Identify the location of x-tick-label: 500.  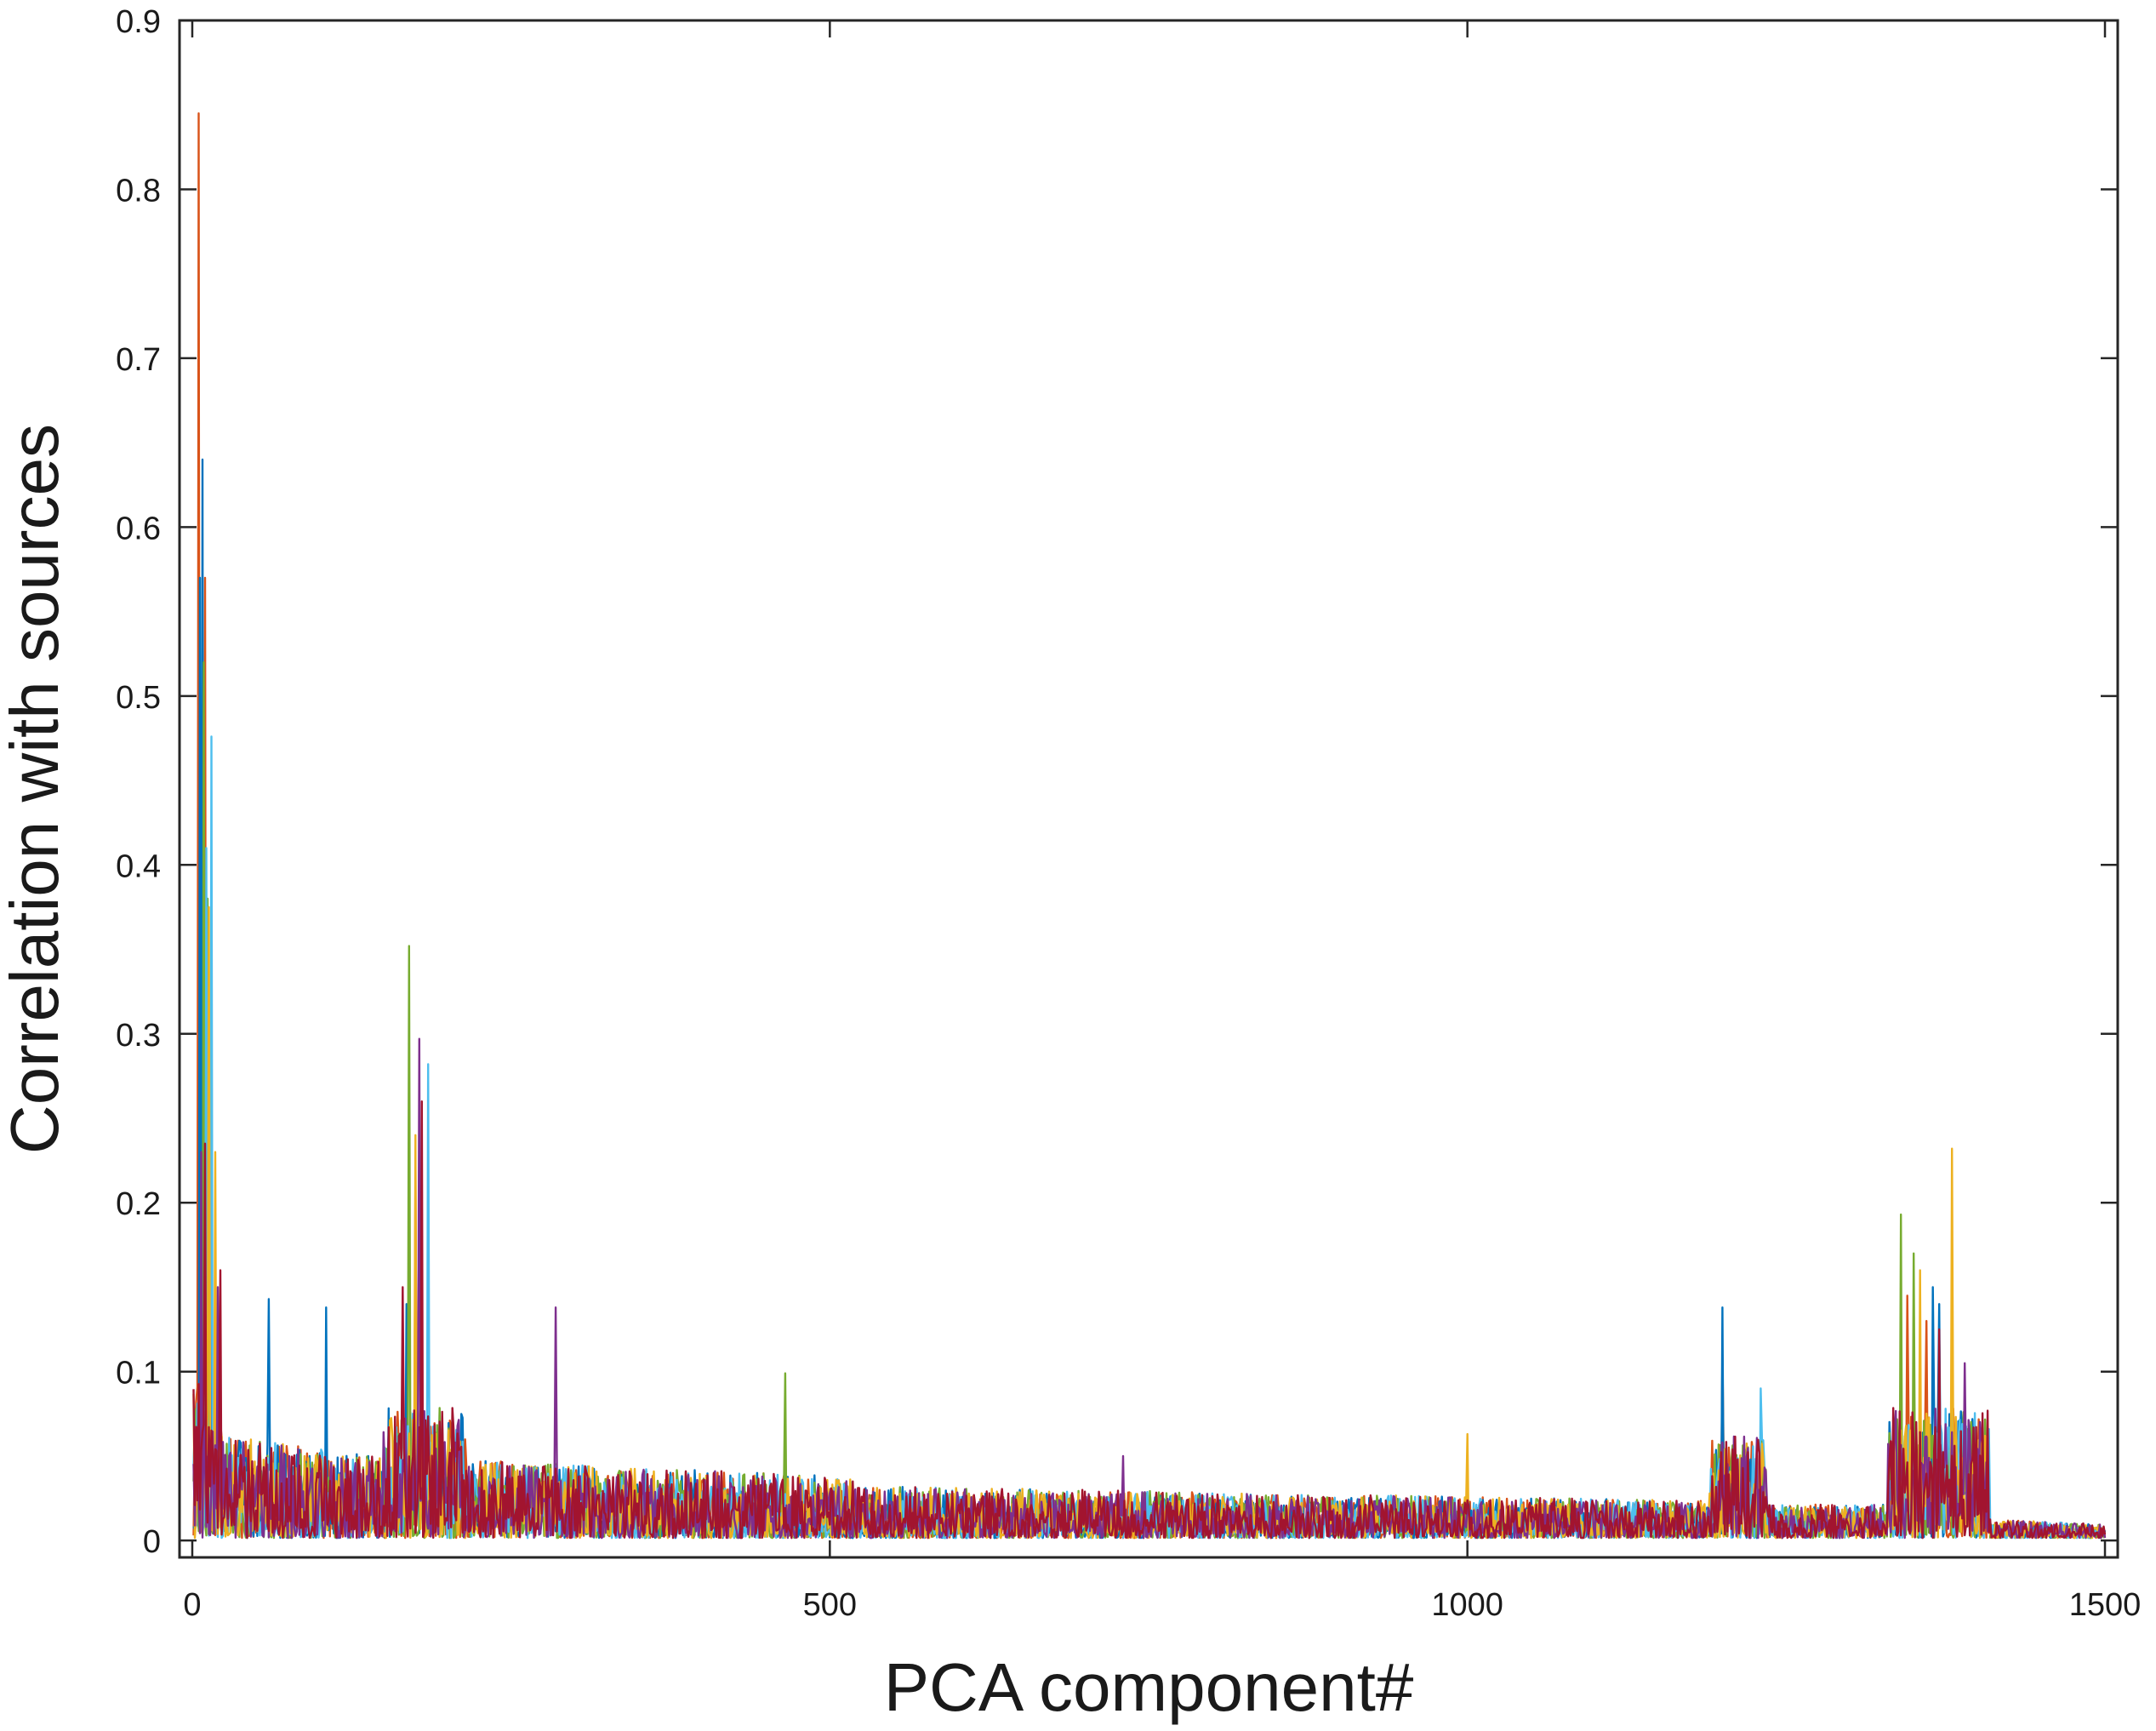
(830, 1605).